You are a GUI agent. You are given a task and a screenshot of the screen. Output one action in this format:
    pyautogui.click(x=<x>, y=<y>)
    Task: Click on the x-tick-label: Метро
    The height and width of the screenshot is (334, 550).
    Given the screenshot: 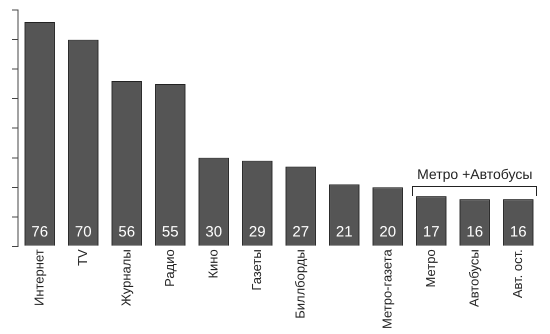 What is the action you would take?
    pyautogui.click(x=430, y=268)
    